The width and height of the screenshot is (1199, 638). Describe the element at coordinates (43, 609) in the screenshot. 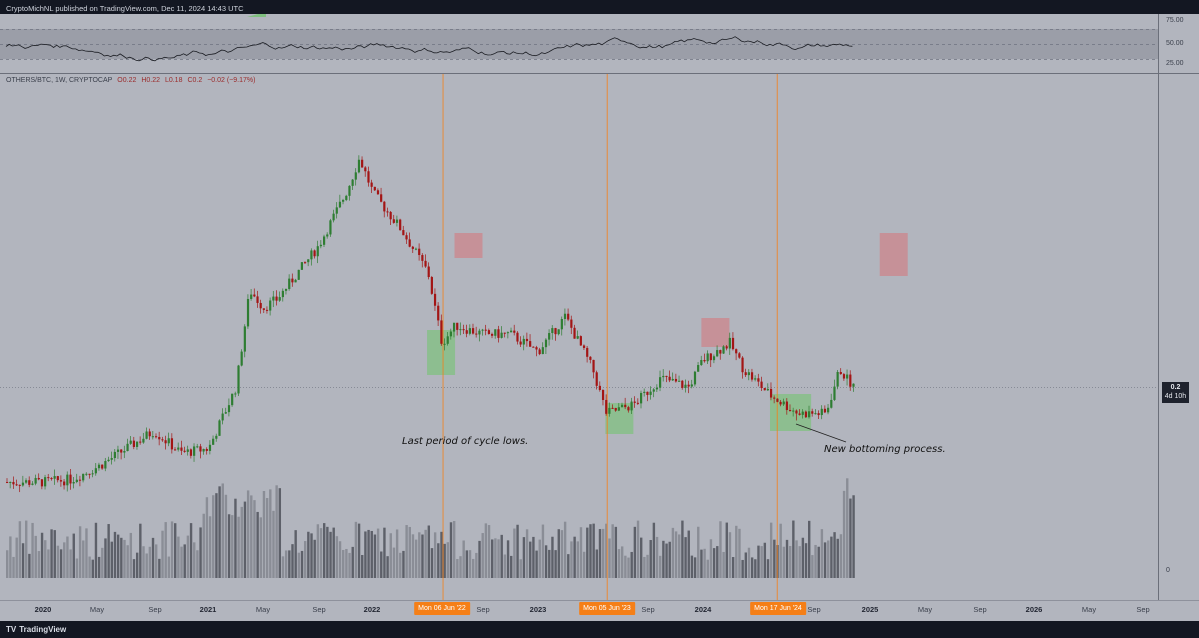

I see `axis-label-2020: 2020` at that location.